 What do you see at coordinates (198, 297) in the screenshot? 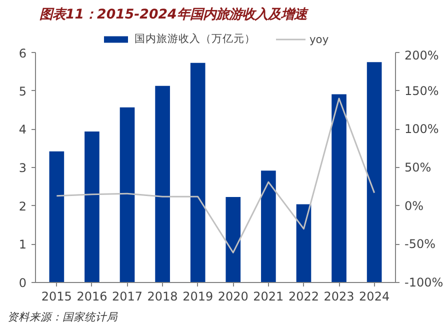
I see `x-tick-label: 2019` at bounding box center [198, 297].